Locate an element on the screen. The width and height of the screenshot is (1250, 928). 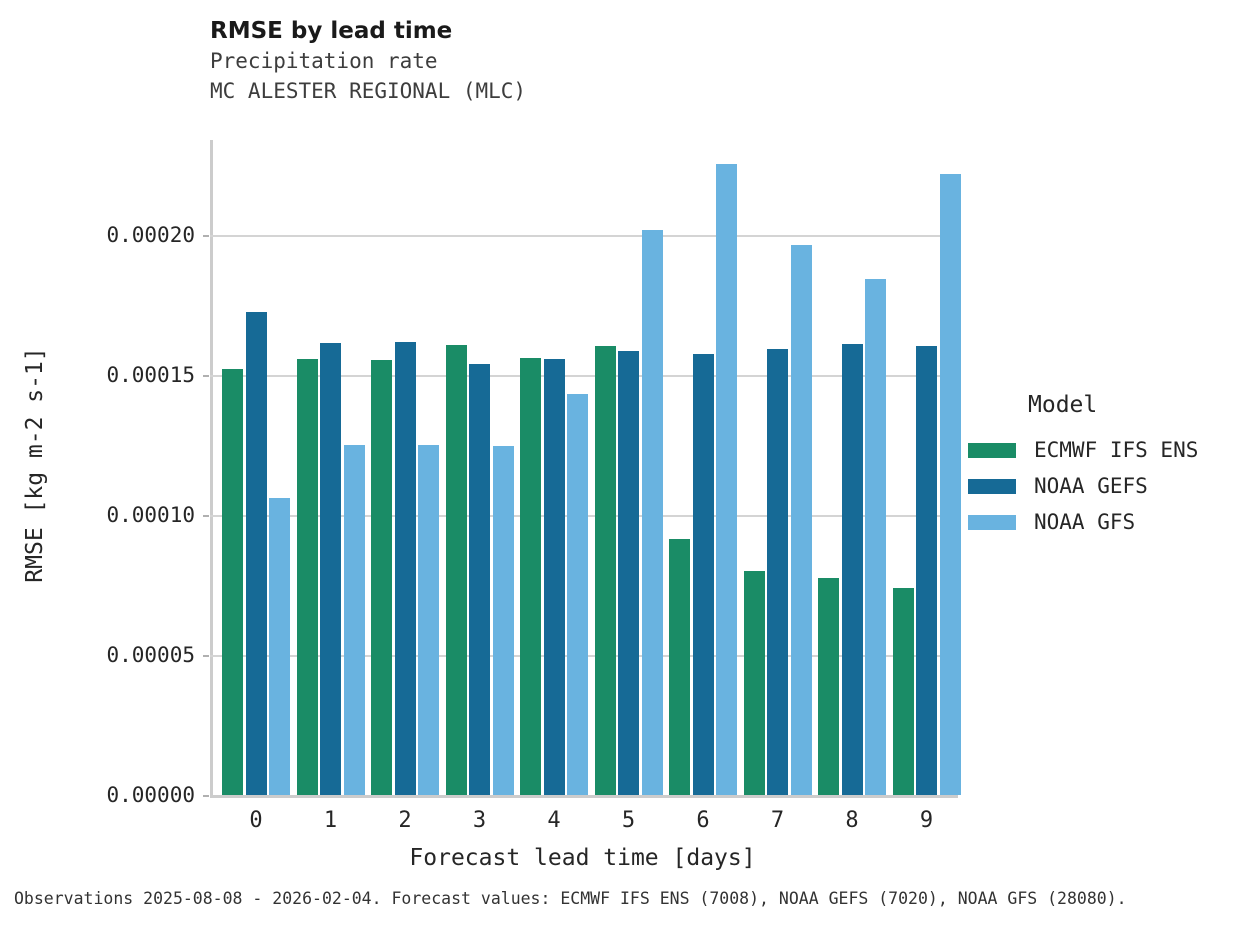
legend: Model ECMWF IFS ENS NOAA GEFS NOAA GFS is located at coordinates (1083, 466).